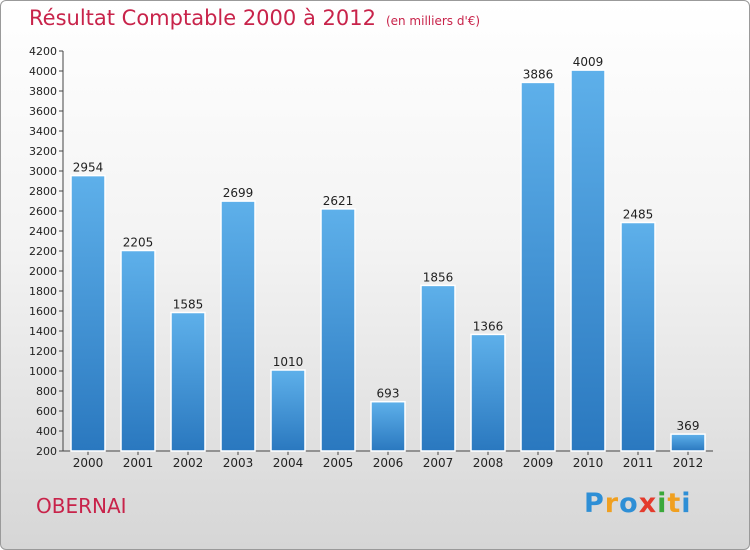 This screenshot has width=750, height=550. I want to click on bar-2009, so click(538, 266).